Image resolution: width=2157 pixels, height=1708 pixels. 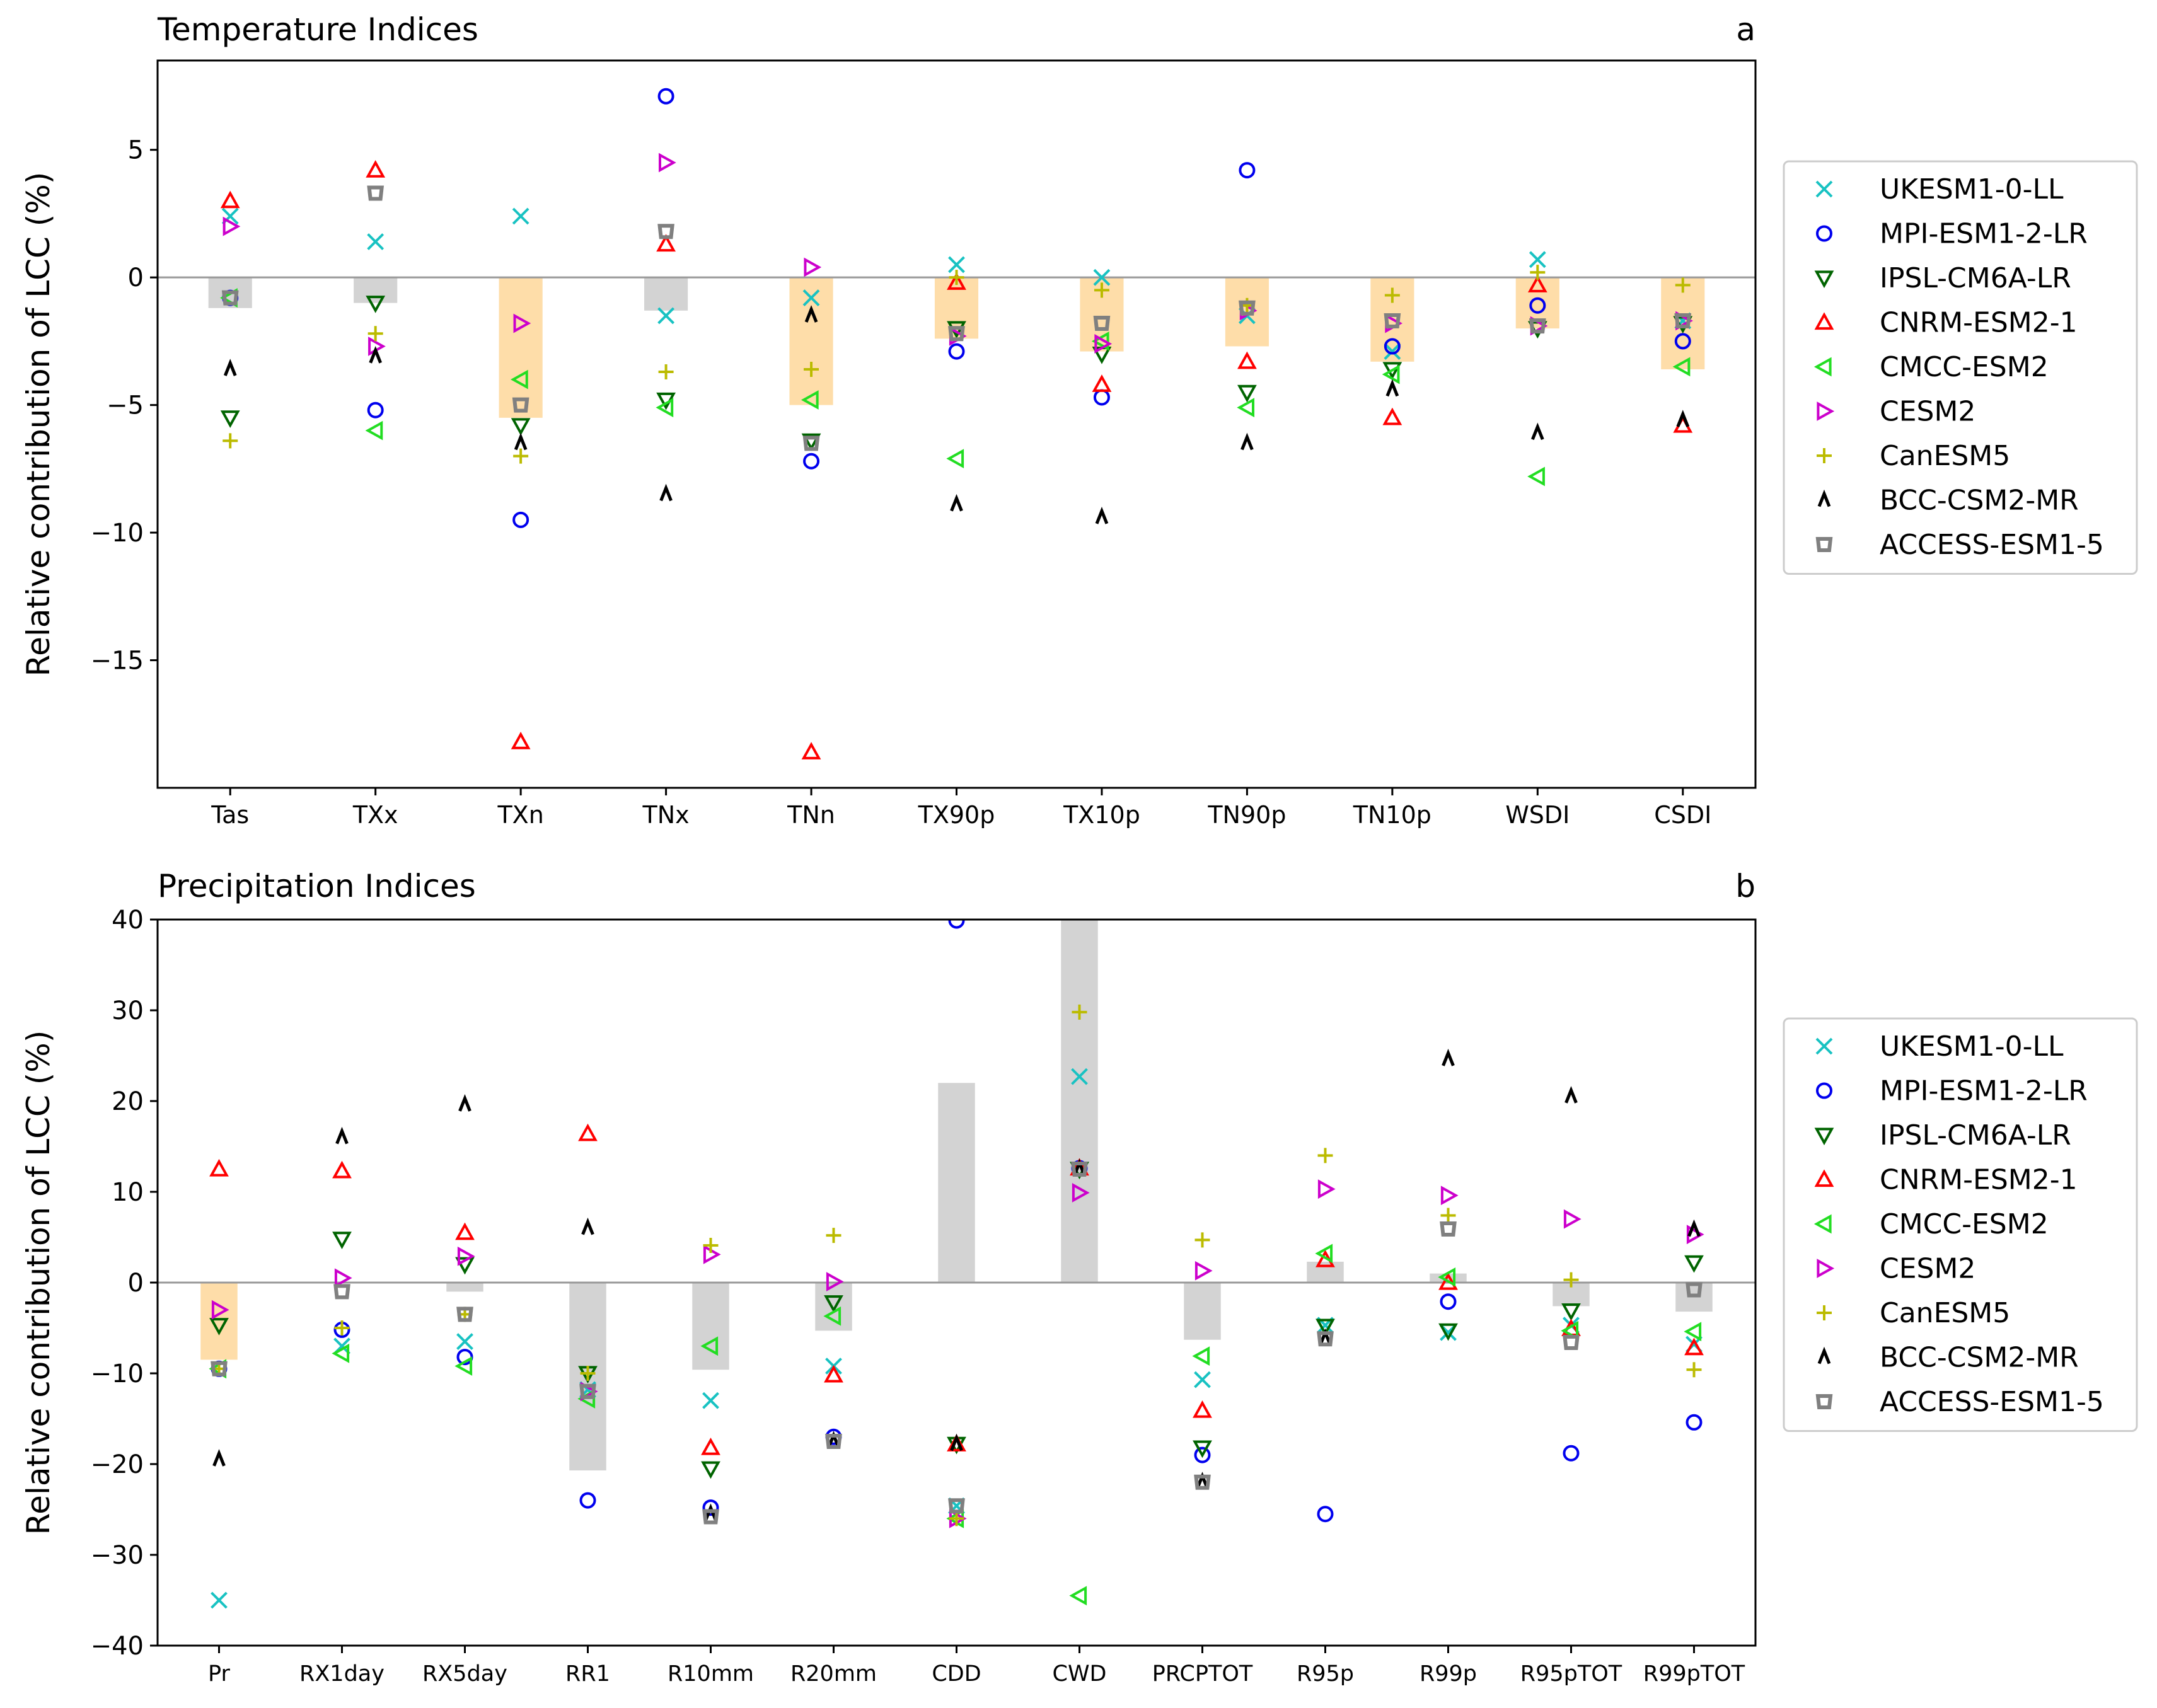 What do you see at coordinates (1945, 456) in the screenshot?
I see `panel-a-legend-label-canesm5: CanESM5` at bounding box center [1945, 456].